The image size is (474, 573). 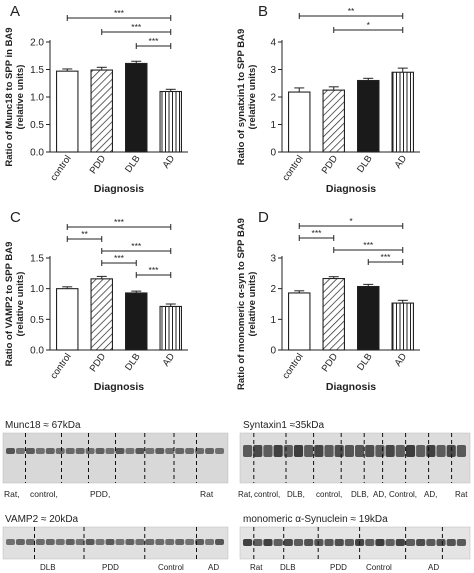 I want to click on bar-pdd, so click(x=101, y=314).